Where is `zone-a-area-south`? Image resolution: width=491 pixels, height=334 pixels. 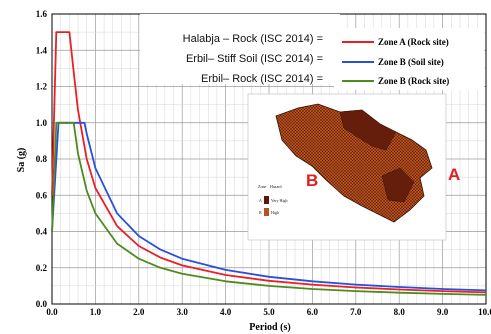
zone-a-area-south is located at coordinates (398, 185).